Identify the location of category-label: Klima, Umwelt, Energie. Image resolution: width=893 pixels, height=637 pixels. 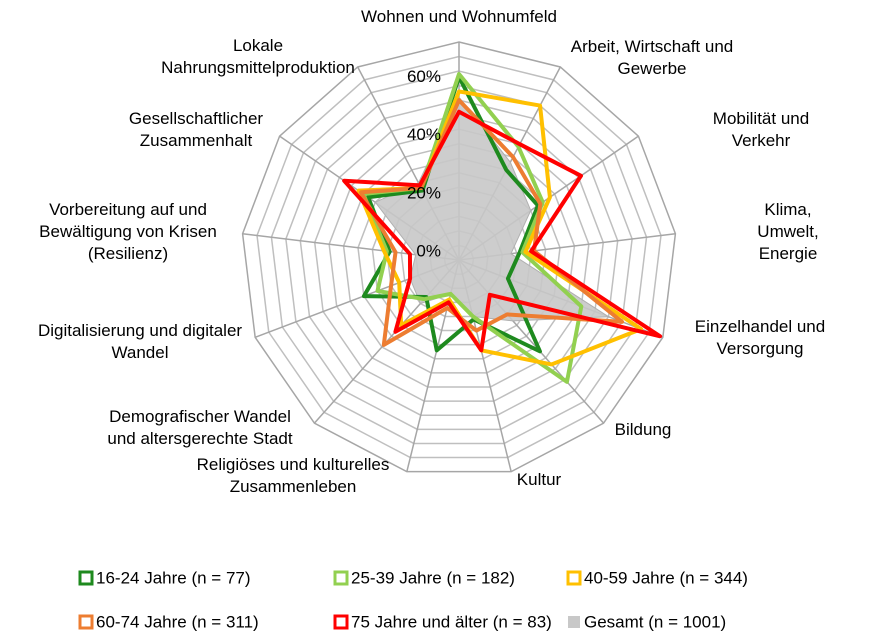
(788, 231).